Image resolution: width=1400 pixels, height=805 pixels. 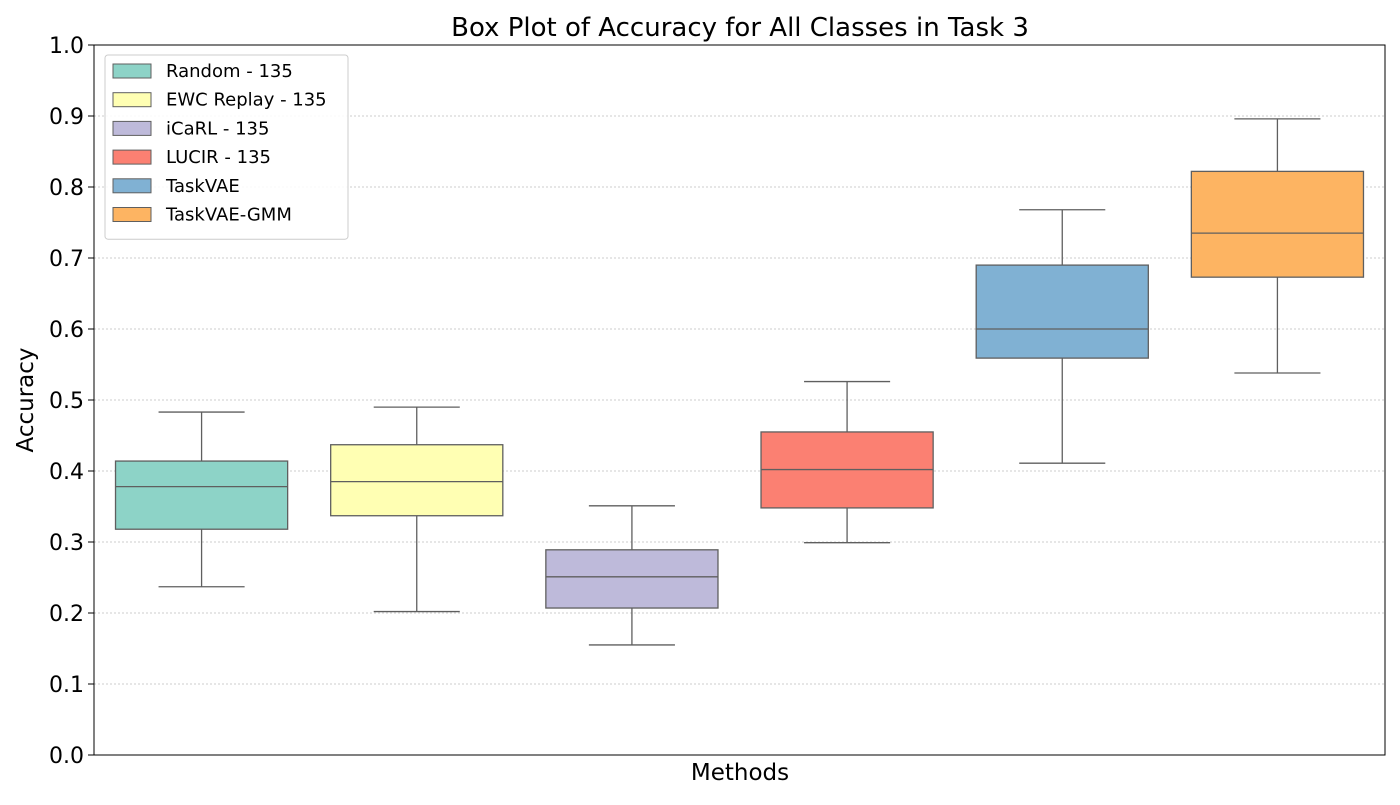 What do you see at coordinates (66, 188) in the screenshot?
I see `y-tick-label: 0.8` at bounding box center [66, 188].